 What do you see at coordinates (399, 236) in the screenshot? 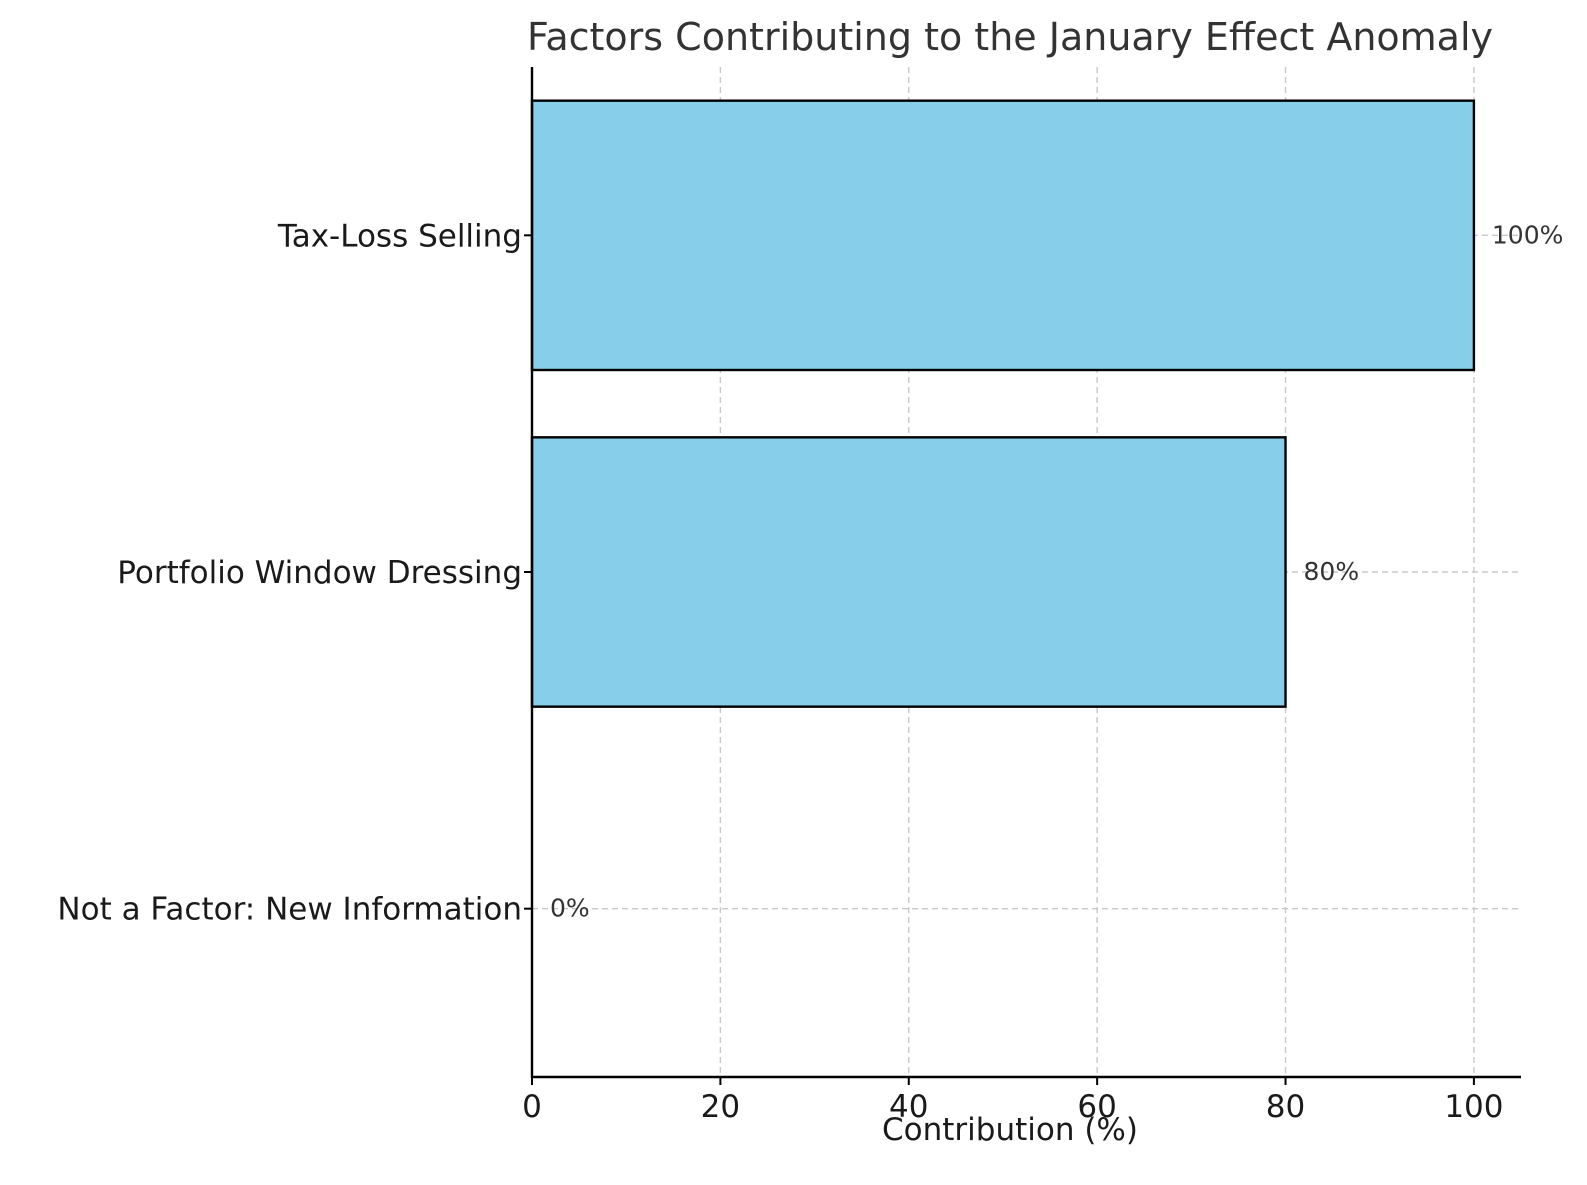
I see `category-label: Tax-Loss Selling` at bounding box center [399, 236].